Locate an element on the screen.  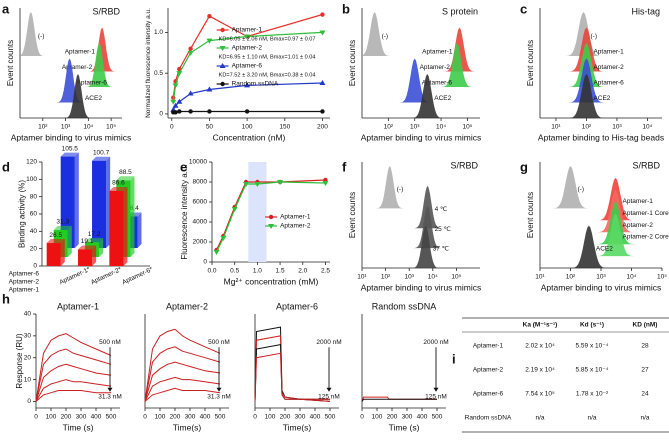
x-axis-label: Concentration (nM) is located at coordinates (249, 137).